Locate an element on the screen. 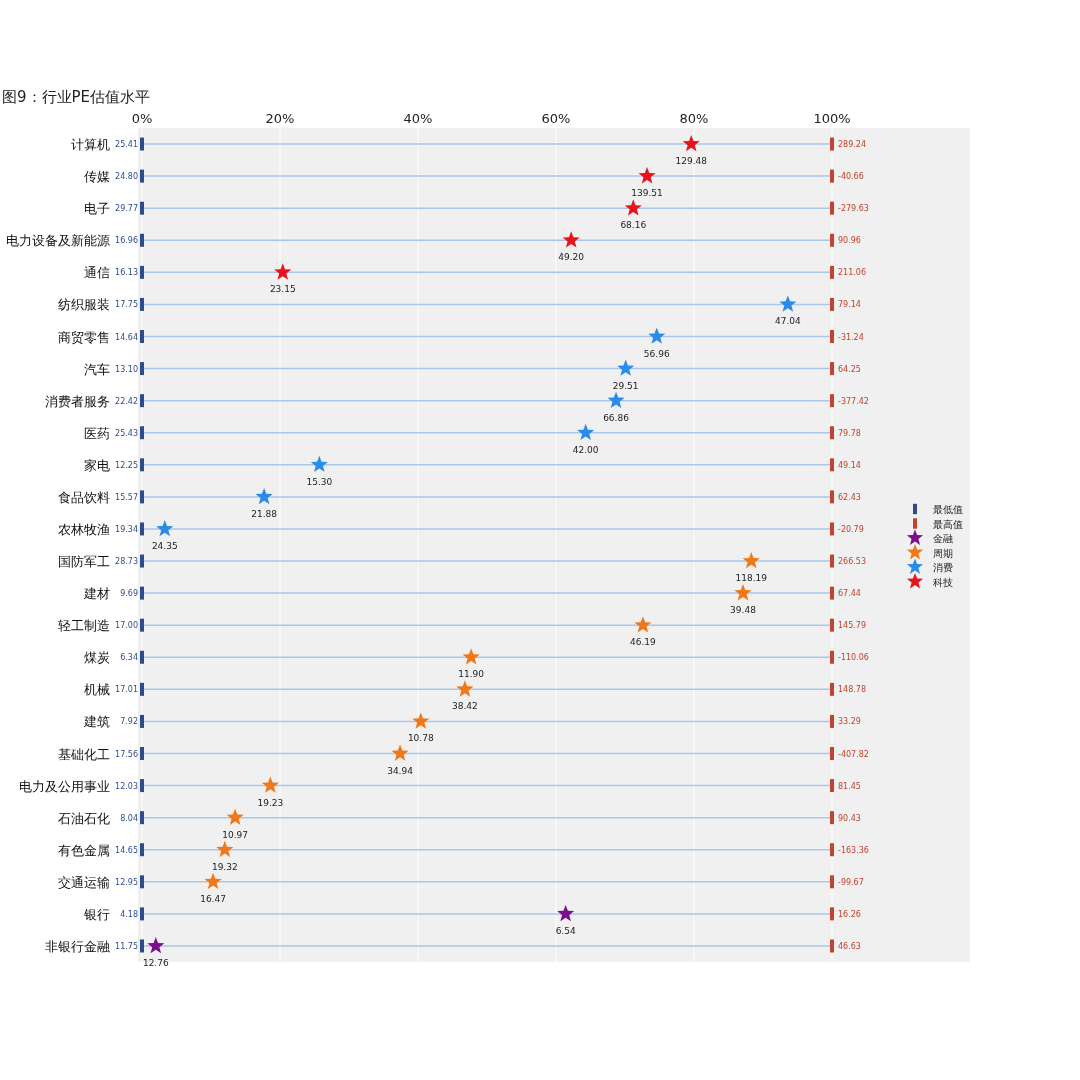  annotation: 266.53 is located at coordinates (852, 562).